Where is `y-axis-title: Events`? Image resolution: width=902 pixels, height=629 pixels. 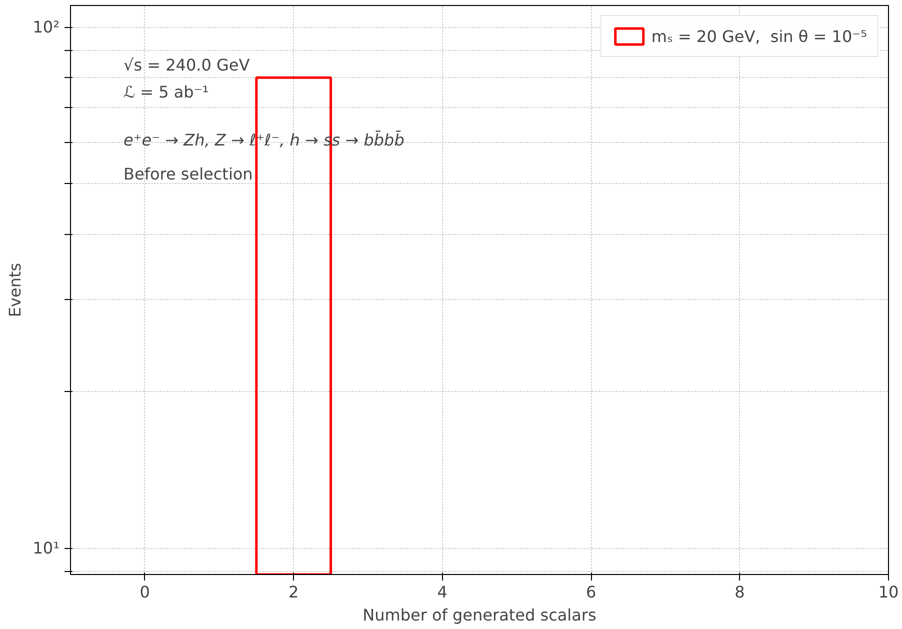
y-axis-title: Events is located at coordinates (15, 290).